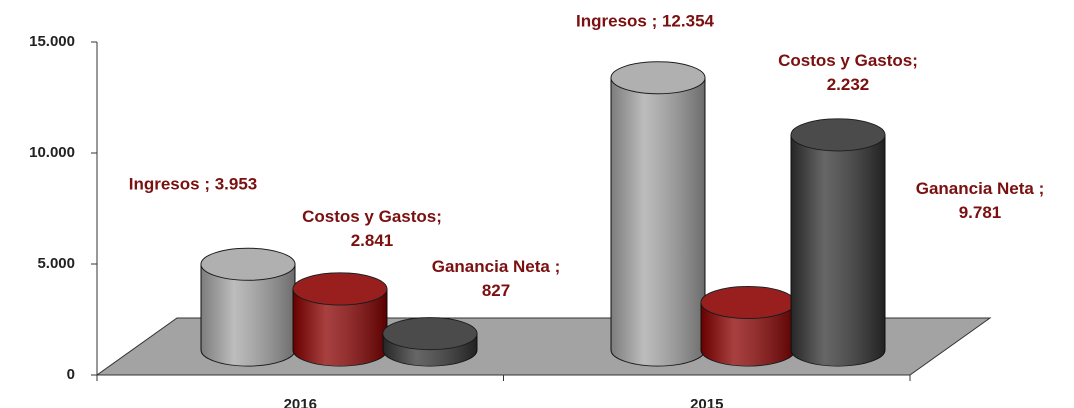 The image size is (1074, 408). I want to click on data-label: Costos y Gastos; 2.232, so click(848, 72).